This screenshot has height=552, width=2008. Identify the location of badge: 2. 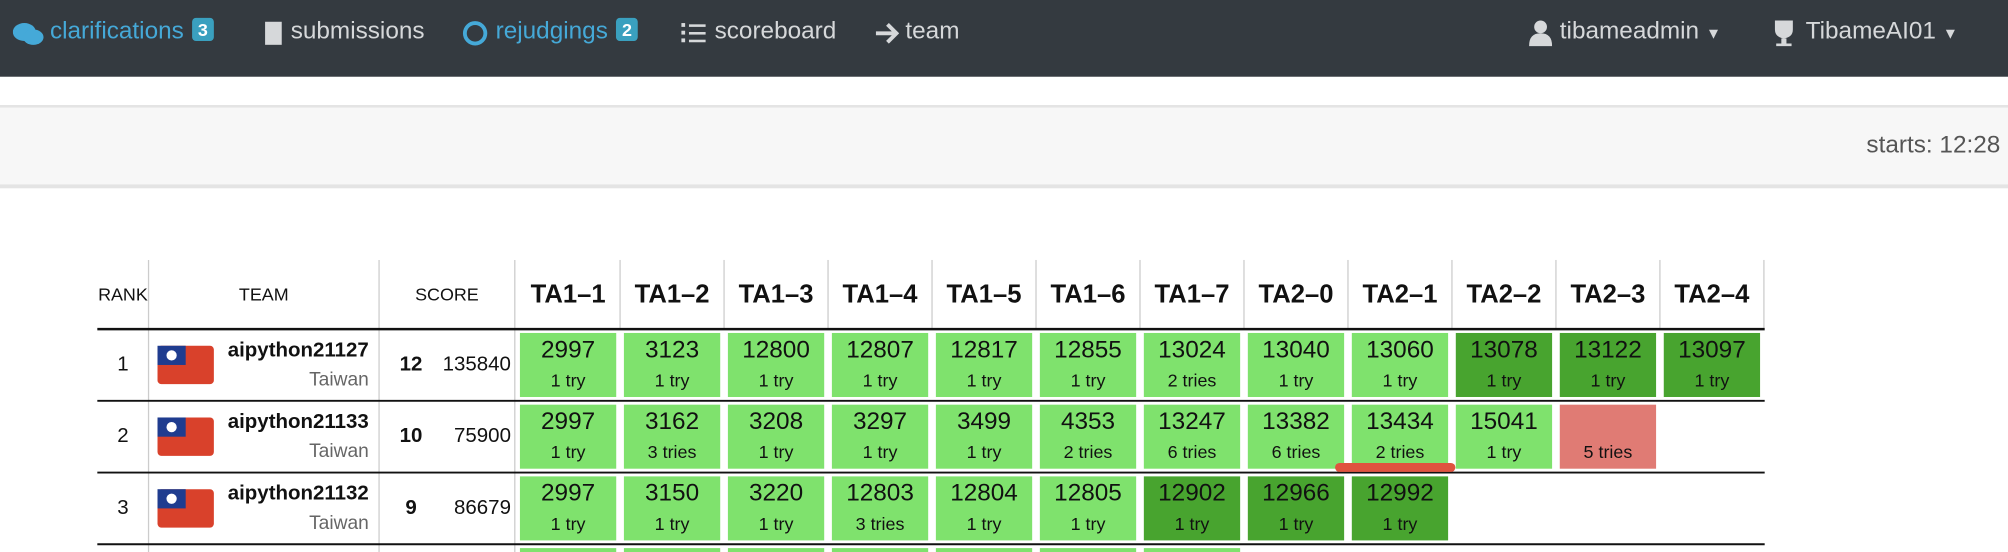
(627, 29).